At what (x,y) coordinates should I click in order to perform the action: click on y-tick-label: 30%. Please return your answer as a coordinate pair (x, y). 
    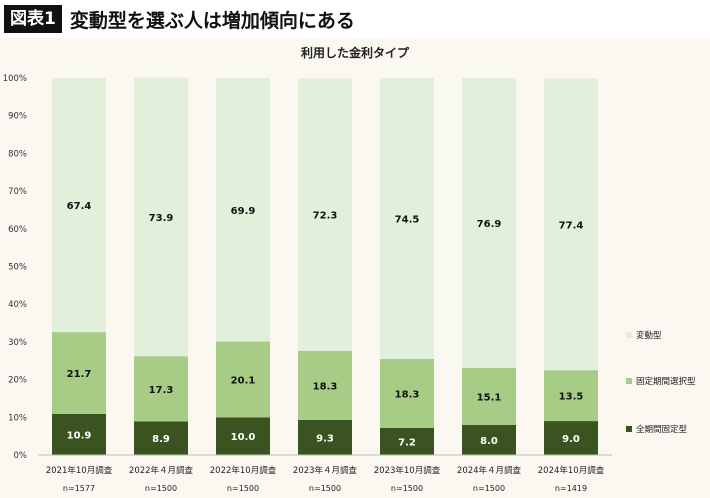
    Looking at the image, I should click on (17, 343).